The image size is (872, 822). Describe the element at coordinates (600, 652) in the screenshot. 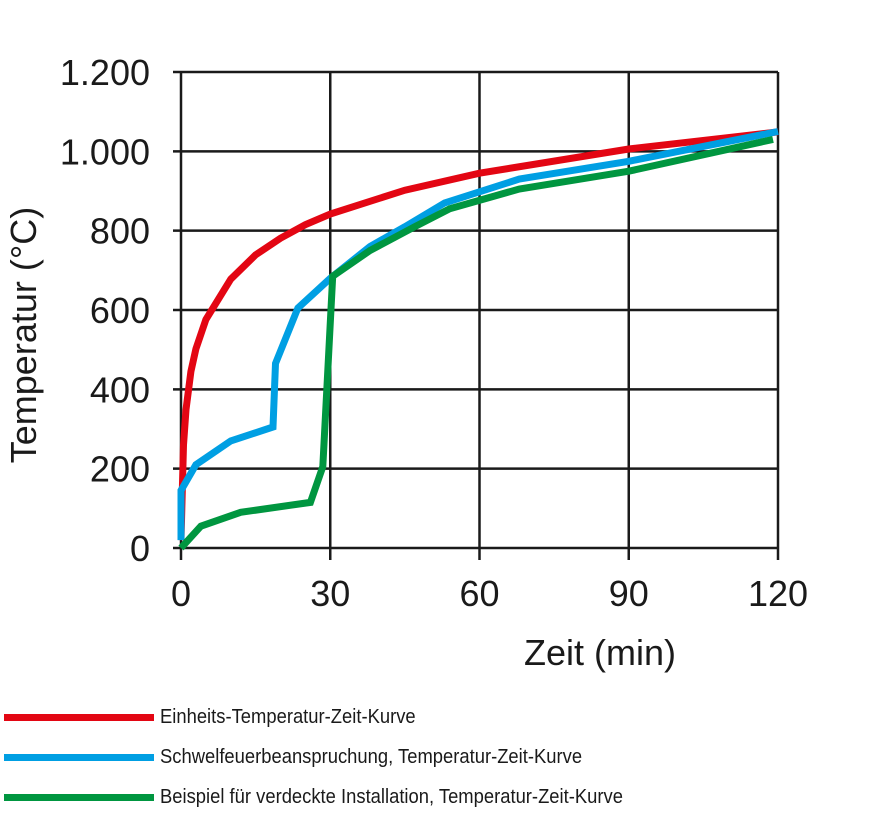

I see `x-axis-title: Zeit (min)` at that location.